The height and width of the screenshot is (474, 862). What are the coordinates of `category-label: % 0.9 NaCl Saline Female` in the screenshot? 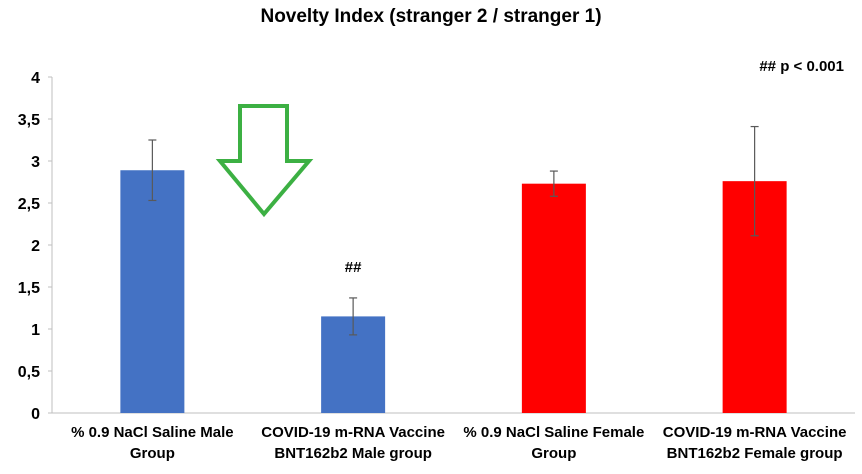 It's located at (553, 432).